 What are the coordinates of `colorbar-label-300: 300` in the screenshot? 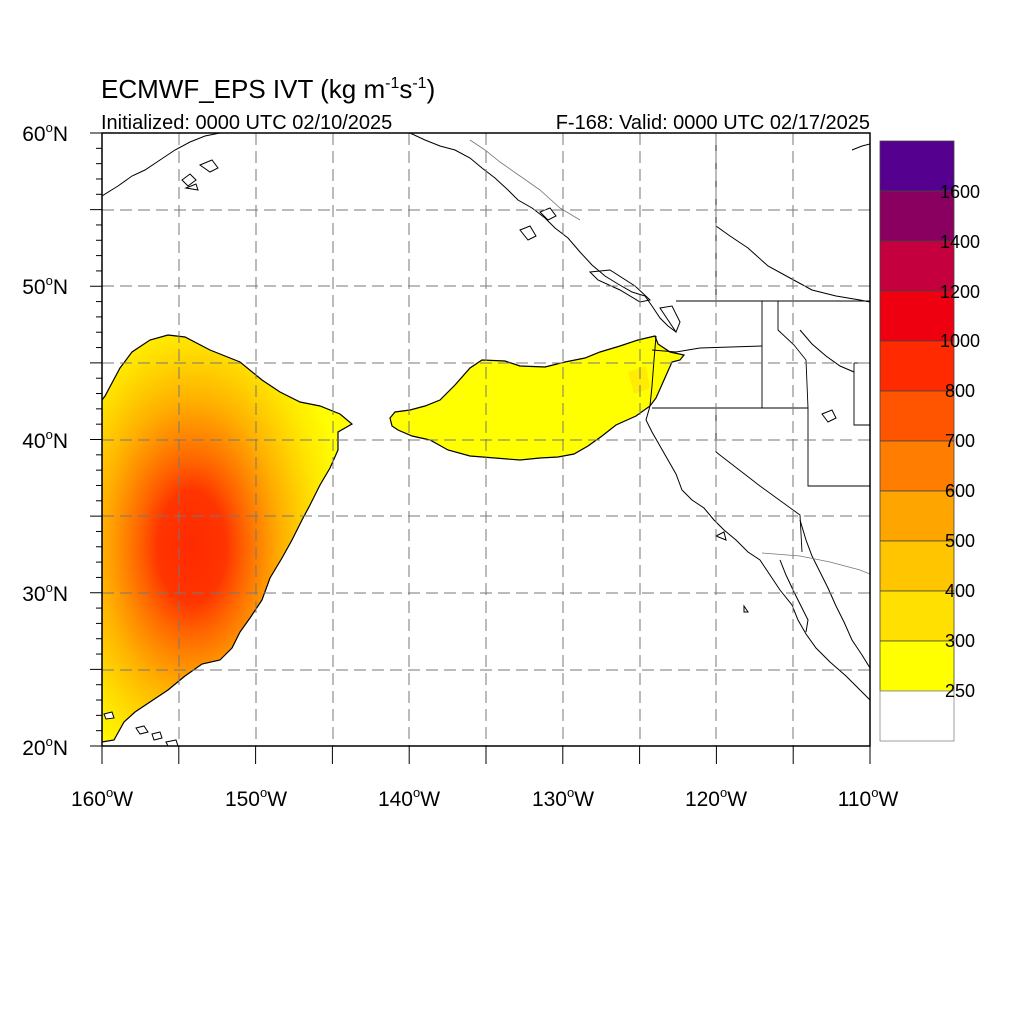 It's located at (960, 641).